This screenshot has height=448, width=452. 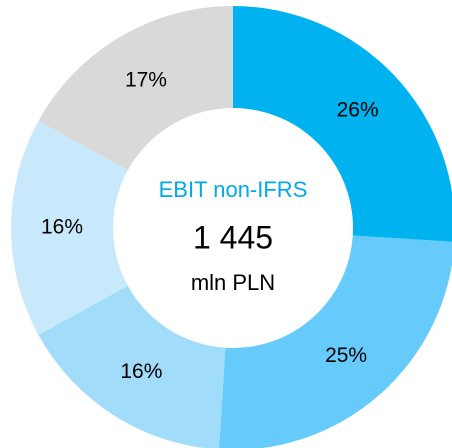 I want to click on donut-segment, so click(x=69, y=228).